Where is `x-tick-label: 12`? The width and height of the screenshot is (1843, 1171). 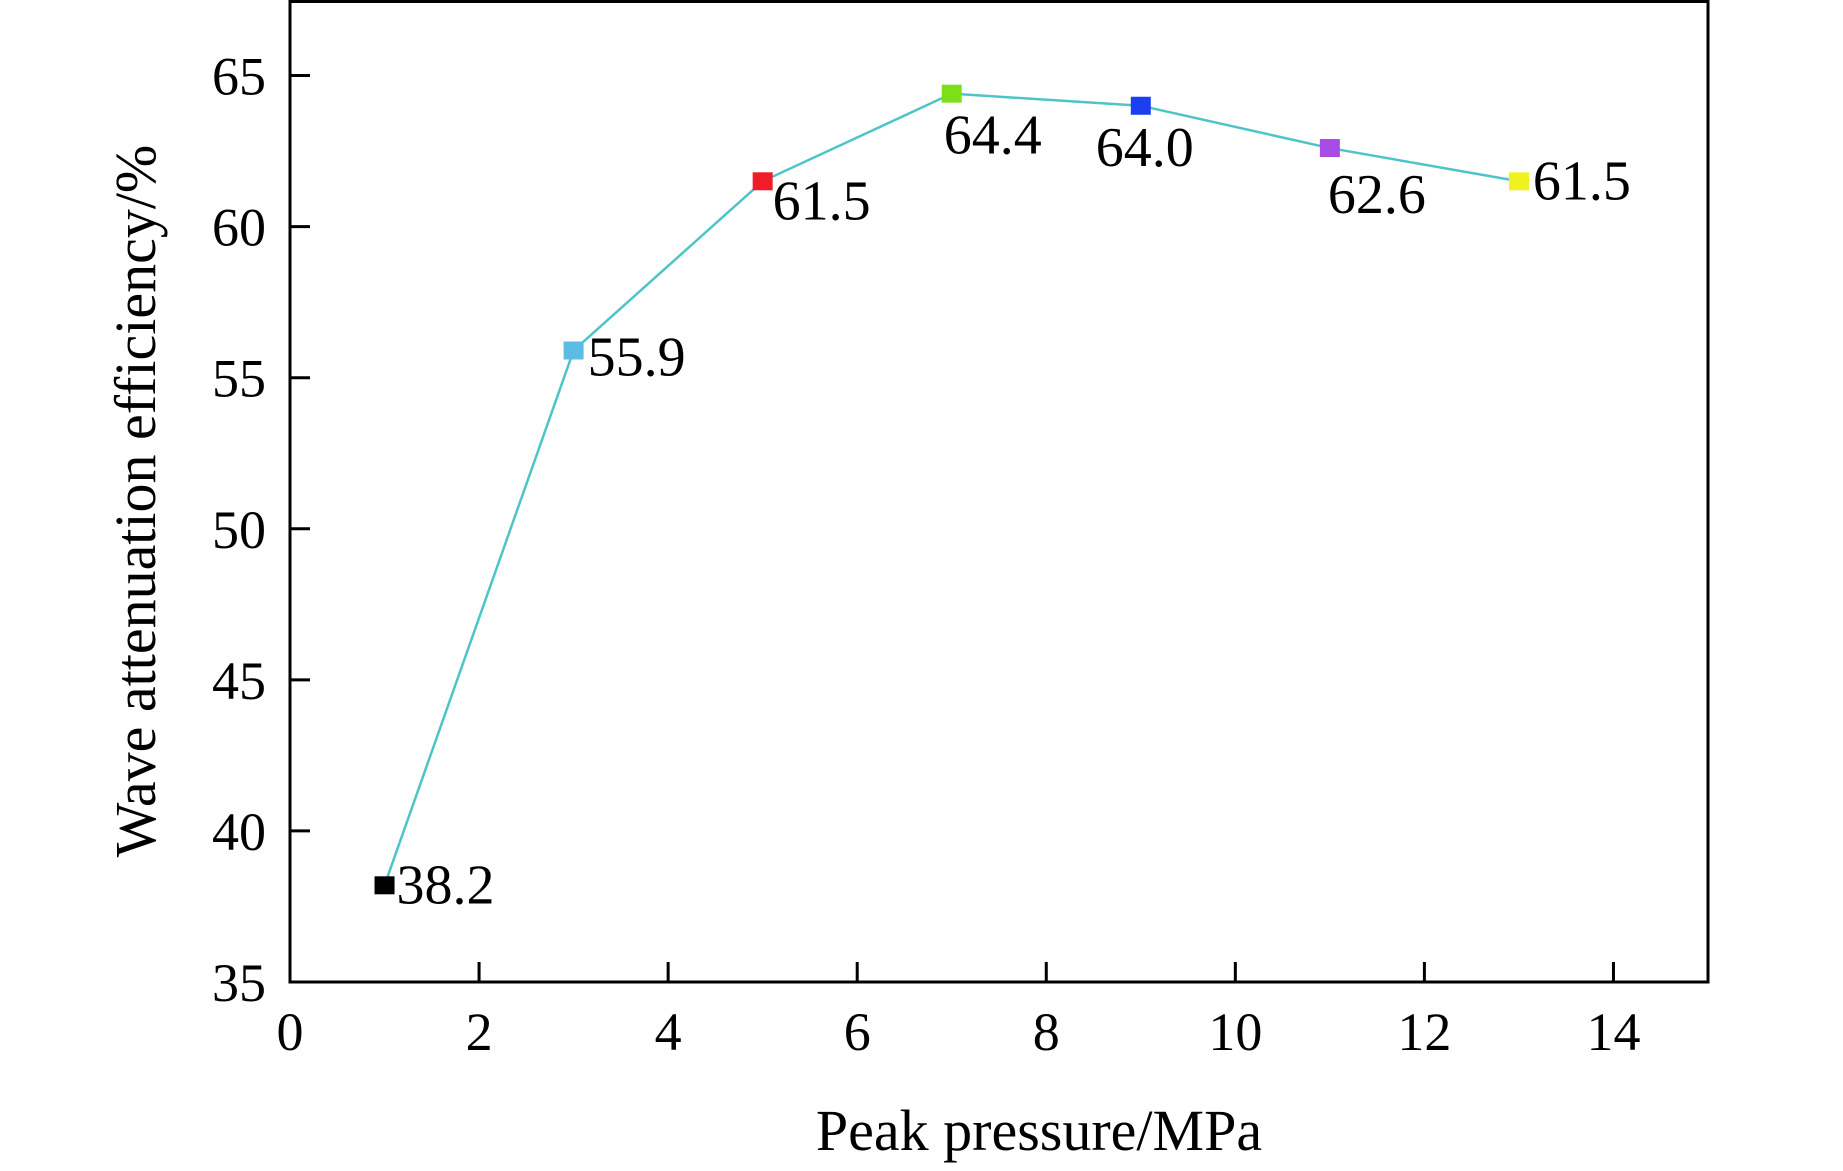 x-tick-label: 12 is located at coordinates (1424, 1032).